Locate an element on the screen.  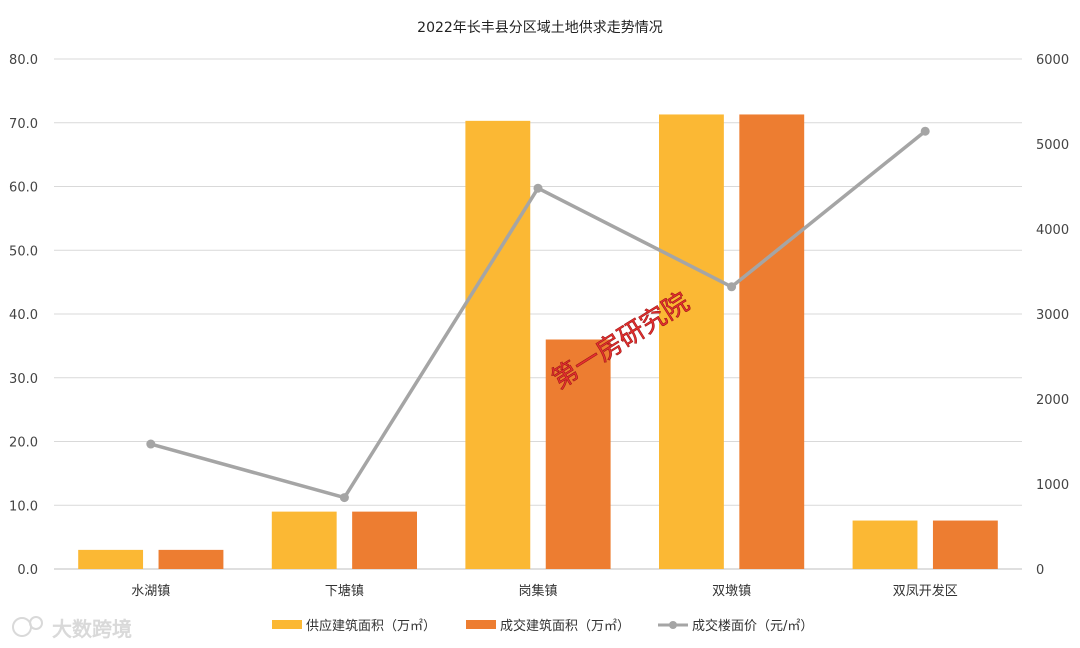
chart-title: 2022年长丰县分区域土地供求走势情况 is located at coordinates (540, 28).